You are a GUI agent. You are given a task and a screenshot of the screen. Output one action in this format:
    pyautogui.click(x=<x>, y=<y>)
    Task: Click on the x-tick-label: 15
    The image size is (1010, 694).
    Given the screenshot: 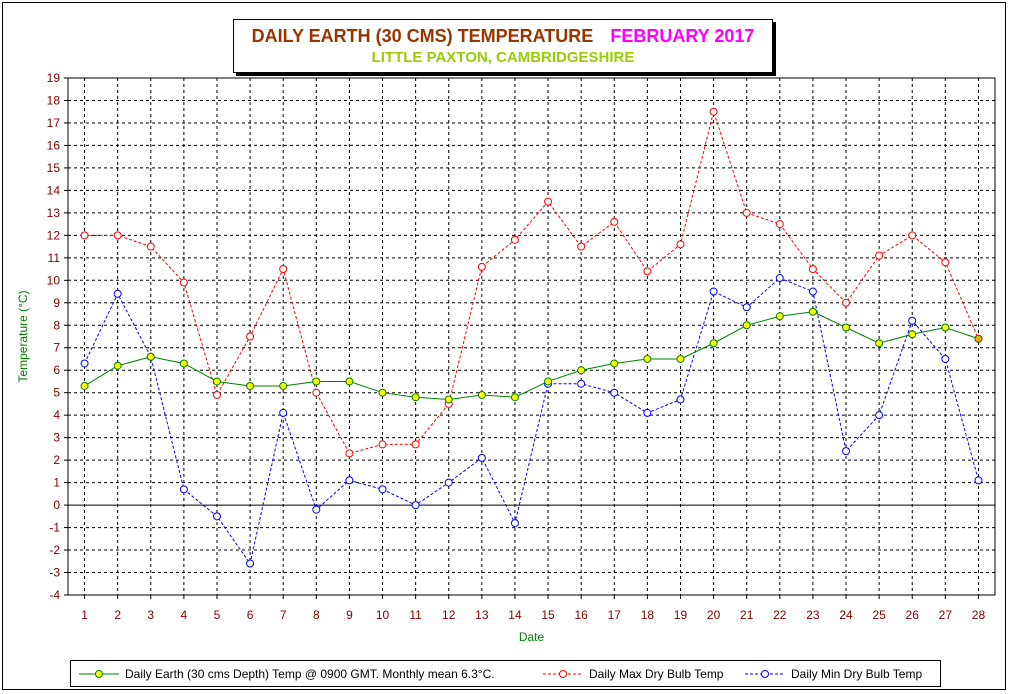 What is the action you would take?
    pyautogui.click(x=548, y=615)
    